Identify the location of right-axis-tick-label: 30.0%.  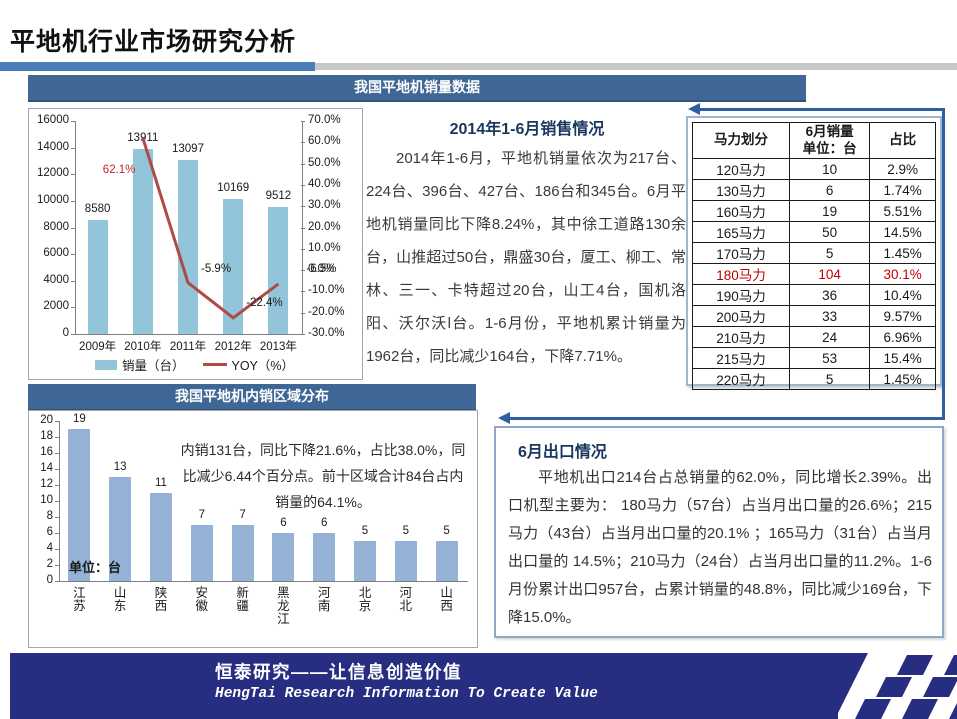
(324, 205).